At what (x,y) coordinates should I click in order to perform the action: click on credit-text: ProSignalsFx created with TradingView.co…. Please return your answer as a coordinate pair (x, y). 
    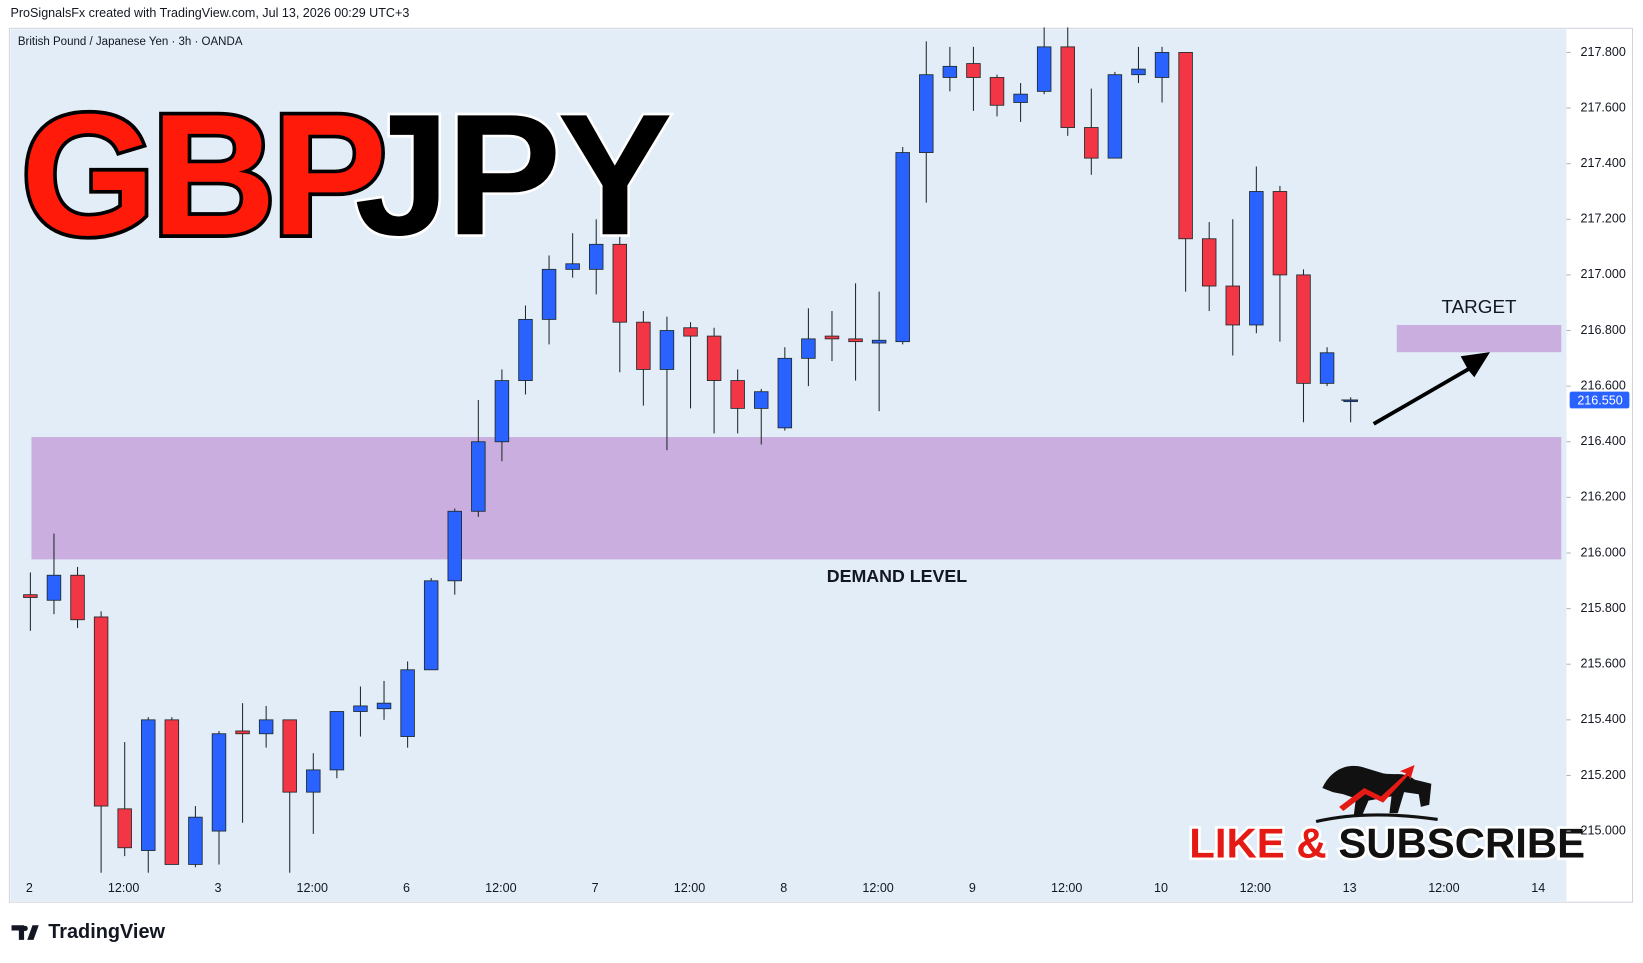
    Looking at the image, I should click on (209, 13).